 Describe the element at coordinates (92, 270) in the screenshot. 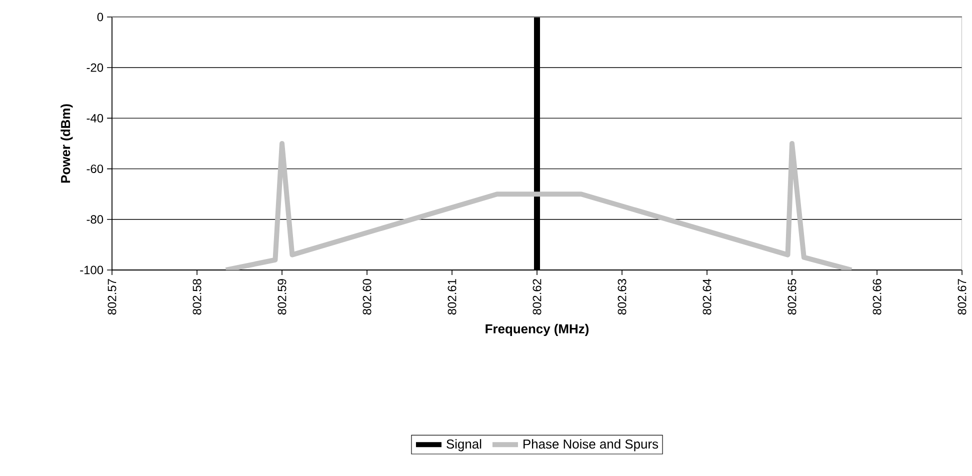

I see `y-tick-label: -100` at that location.